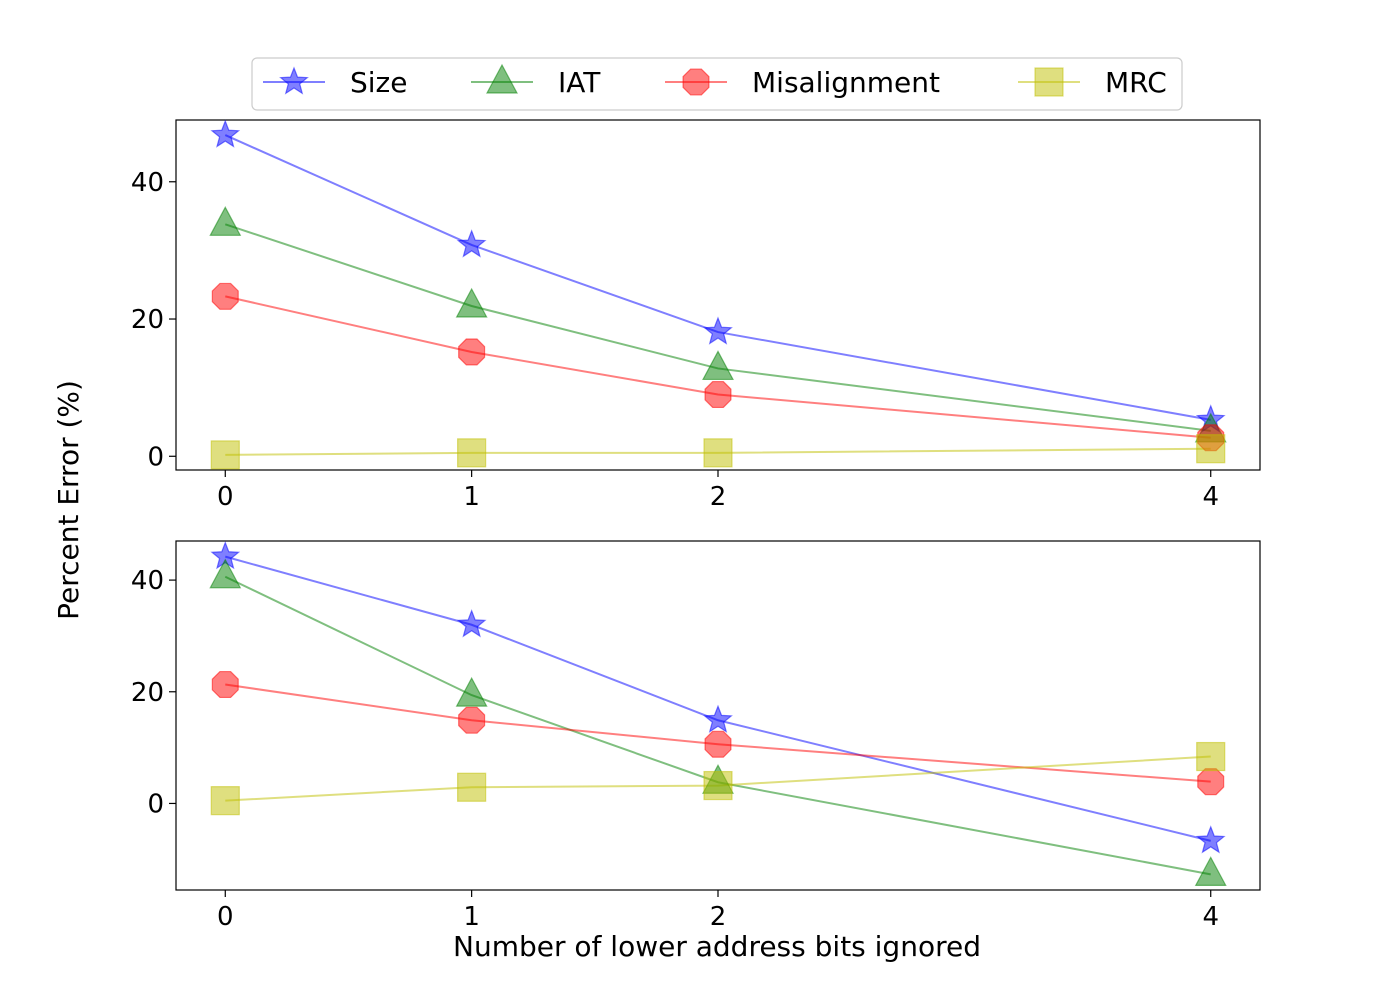 This screenshot has width=1400, height=1000. I want to click on y-axis-label: Percent Error (%), so click(68, 500).